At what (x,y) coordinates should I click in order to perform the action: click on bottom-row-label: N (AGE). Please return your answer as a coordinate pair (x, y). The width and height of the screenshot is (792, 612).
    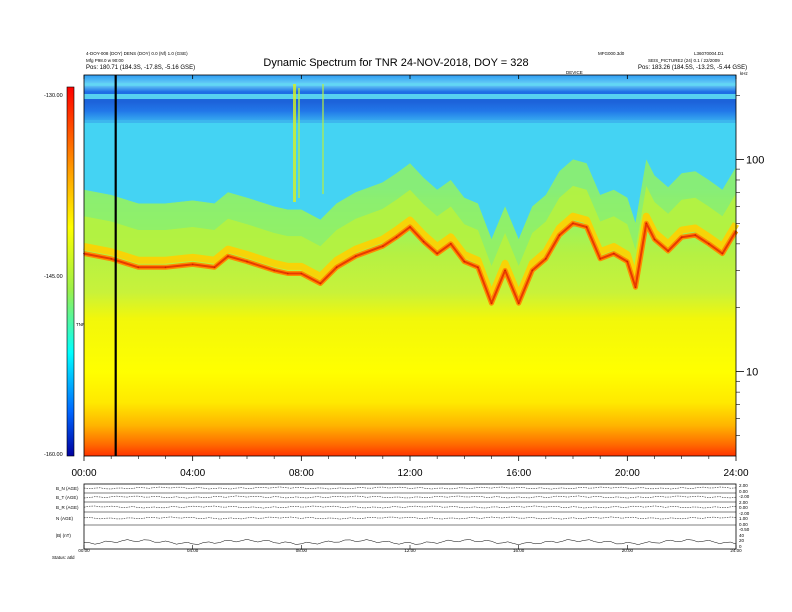
    Looking at the image, I should click on (65, 518).